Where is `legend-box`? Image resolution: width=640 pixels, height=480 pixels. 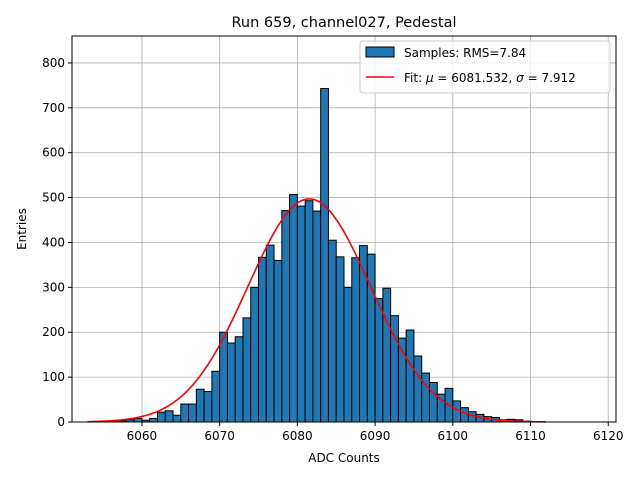
legend-box is located at coordinates (485, 67).